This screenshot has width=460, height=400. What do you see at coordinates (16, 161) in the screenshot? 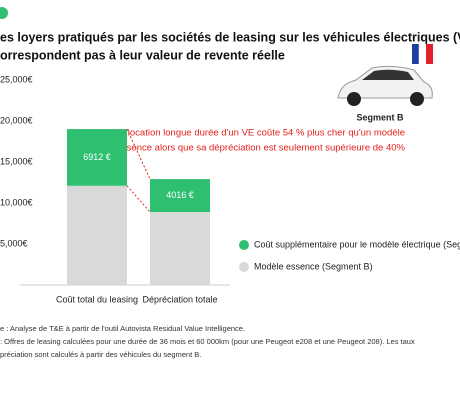
I see `y-tick-label: 15,000€` at bounding box center [16, 161].